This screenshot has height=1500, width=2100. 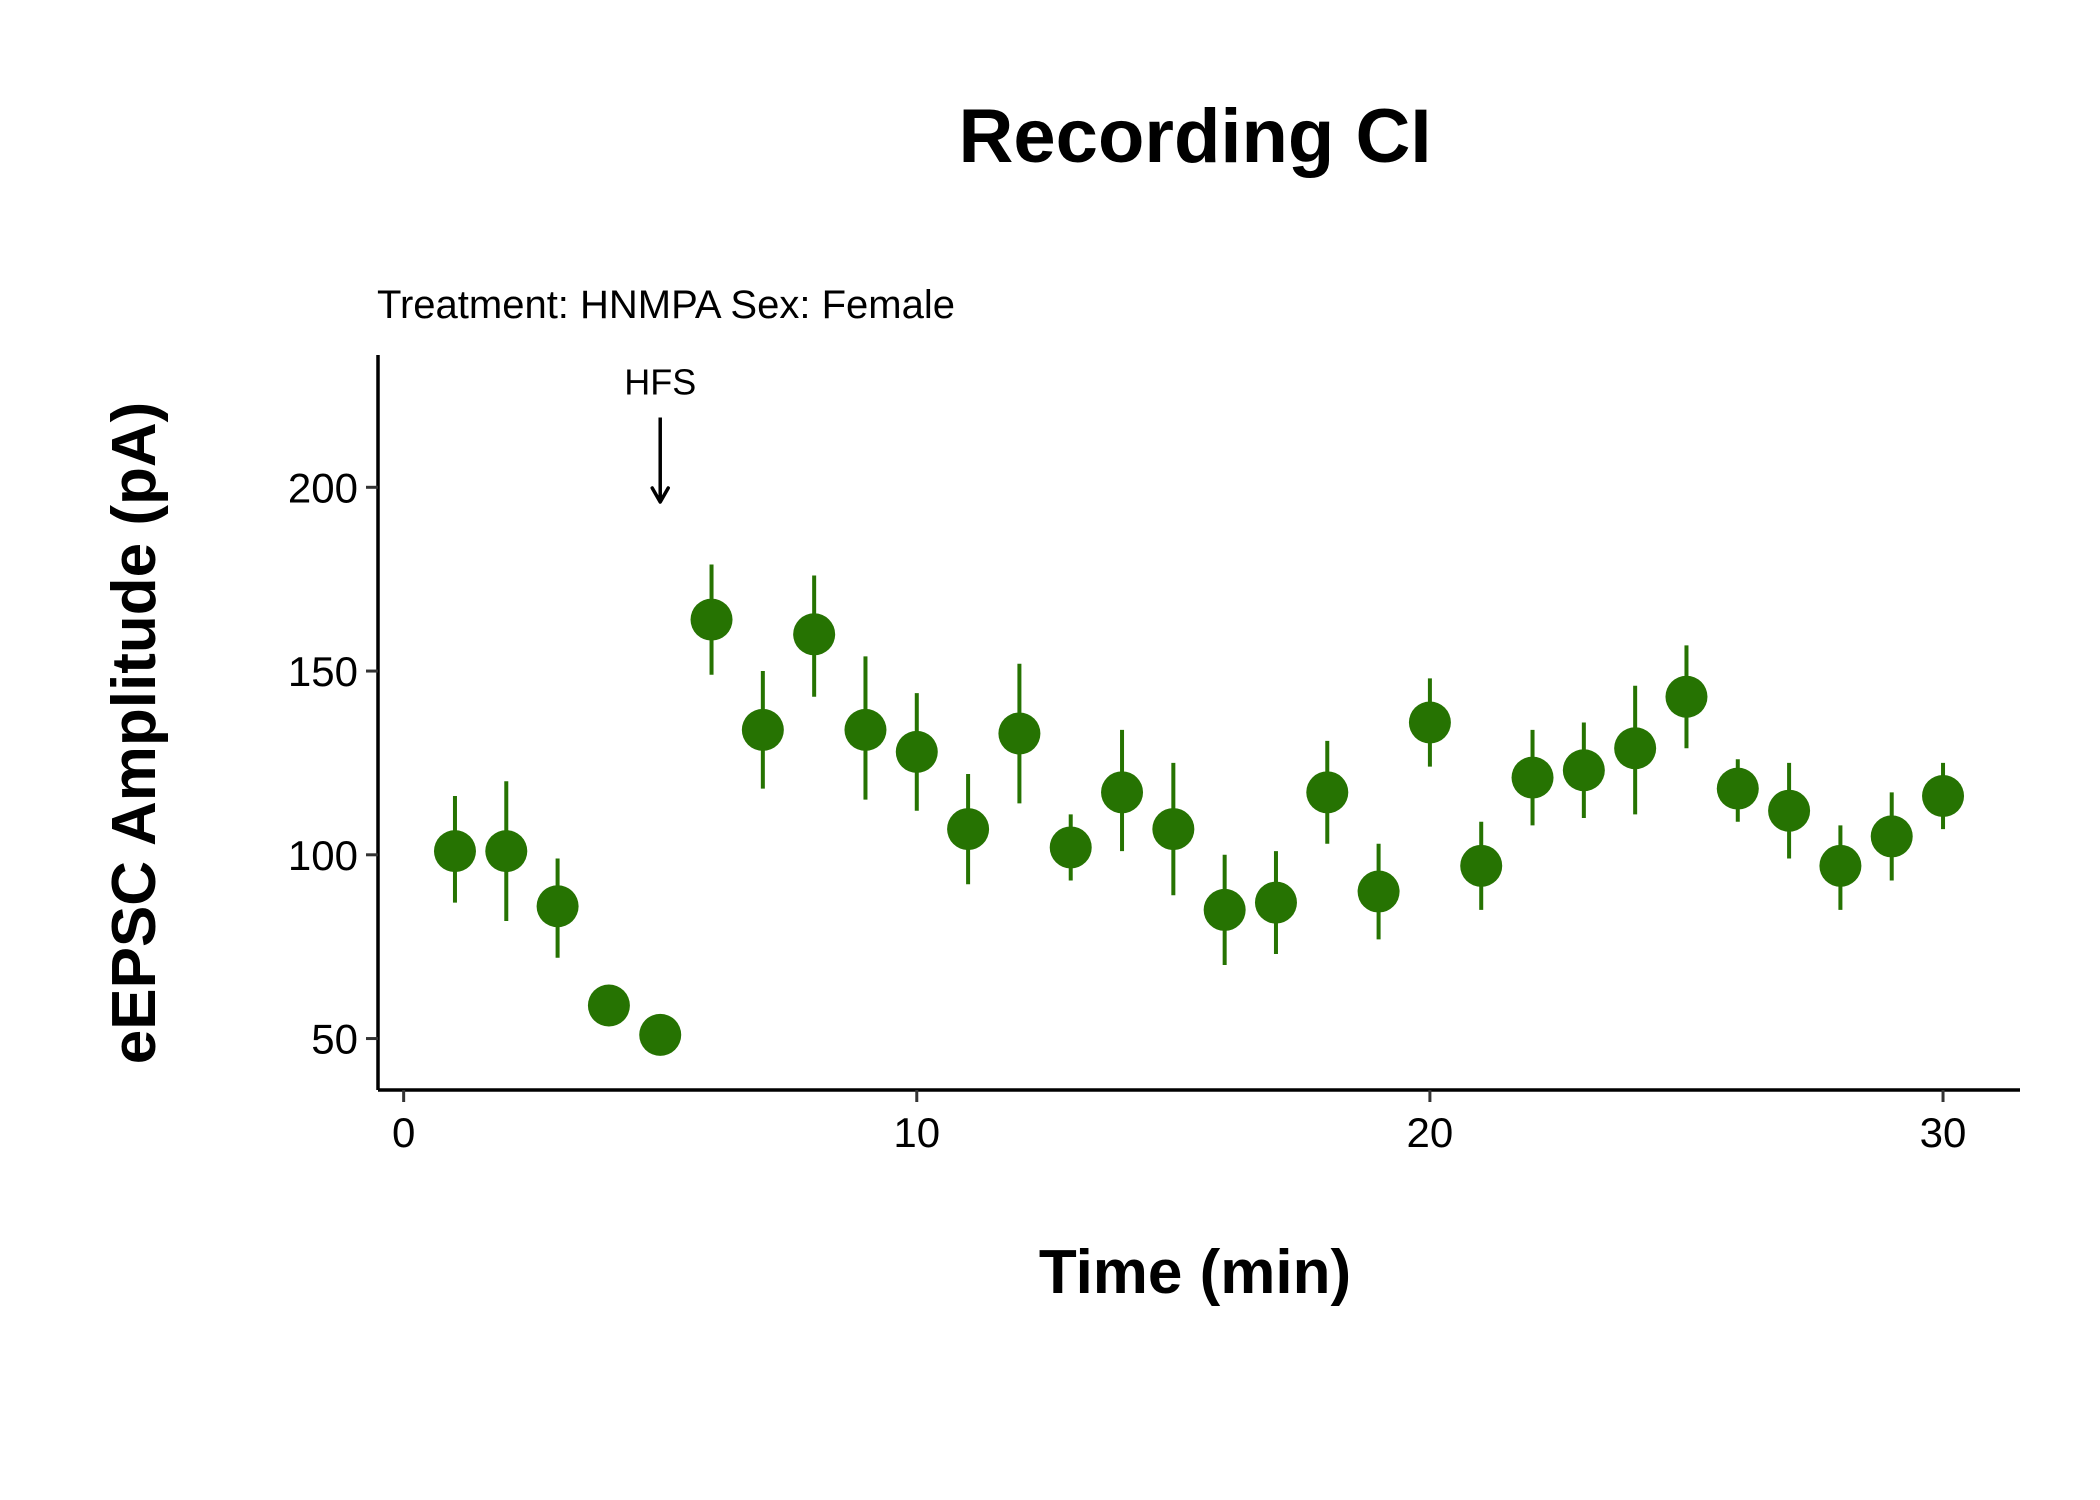 What do you see at coordinates (666, 305) in the screenshot?
I see `chart-subtitle: Treatment: HNMPA Sex: Female` at bounding box center [666, 305].